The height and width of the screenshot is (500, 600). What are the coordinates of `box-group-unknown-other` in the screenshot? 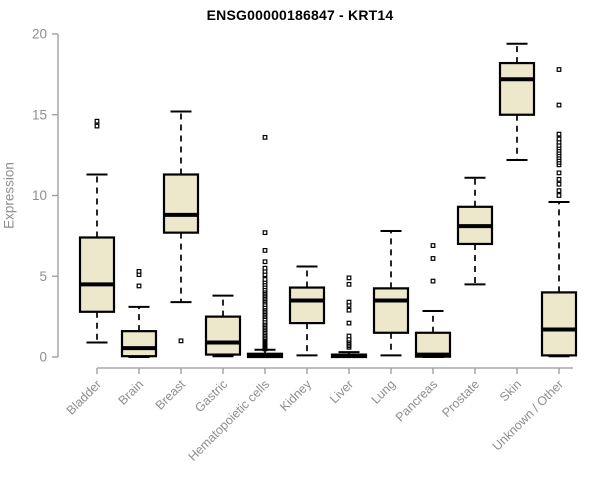 It's located at (559, 212).